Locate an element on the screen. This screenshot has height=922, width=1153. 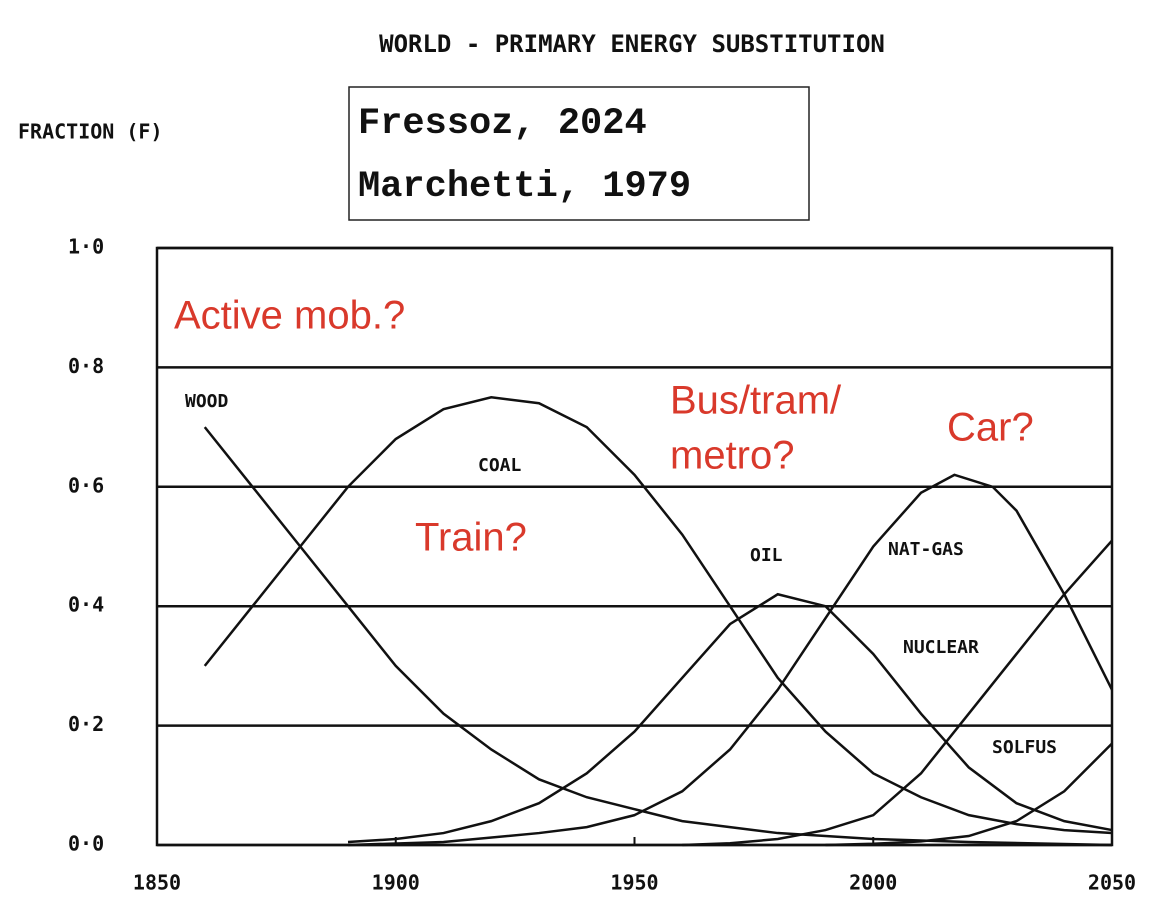
series-label: COAL is located at coordinates (500, 465).